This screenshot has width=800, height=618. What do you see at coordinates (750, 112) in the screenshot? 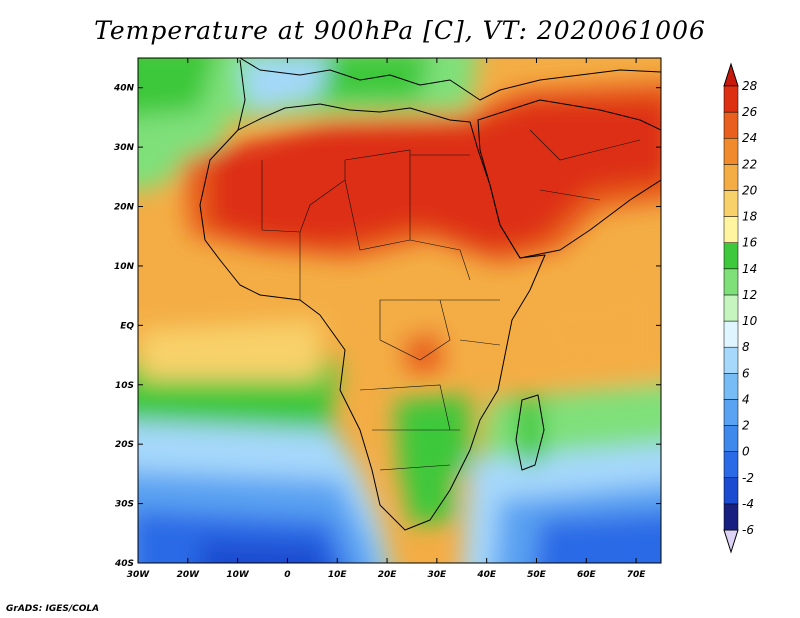
I see `colorbar-level-label: 26` at bounding box center [750, 112].